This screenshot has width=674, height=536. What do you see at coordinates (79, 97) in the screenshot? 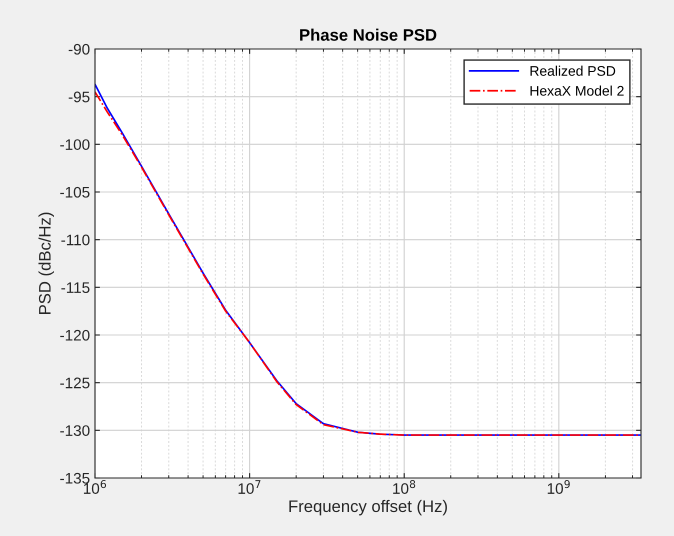
I see `y-tick-label: -95` at bounding box center [79, 97].